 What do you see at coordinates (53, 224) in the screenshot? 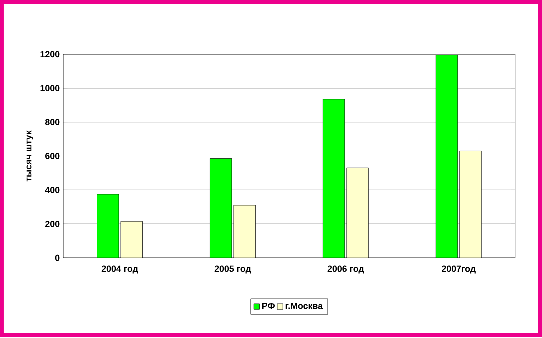
I see `y-tick-label: 200` at bounding box center [53, 224].